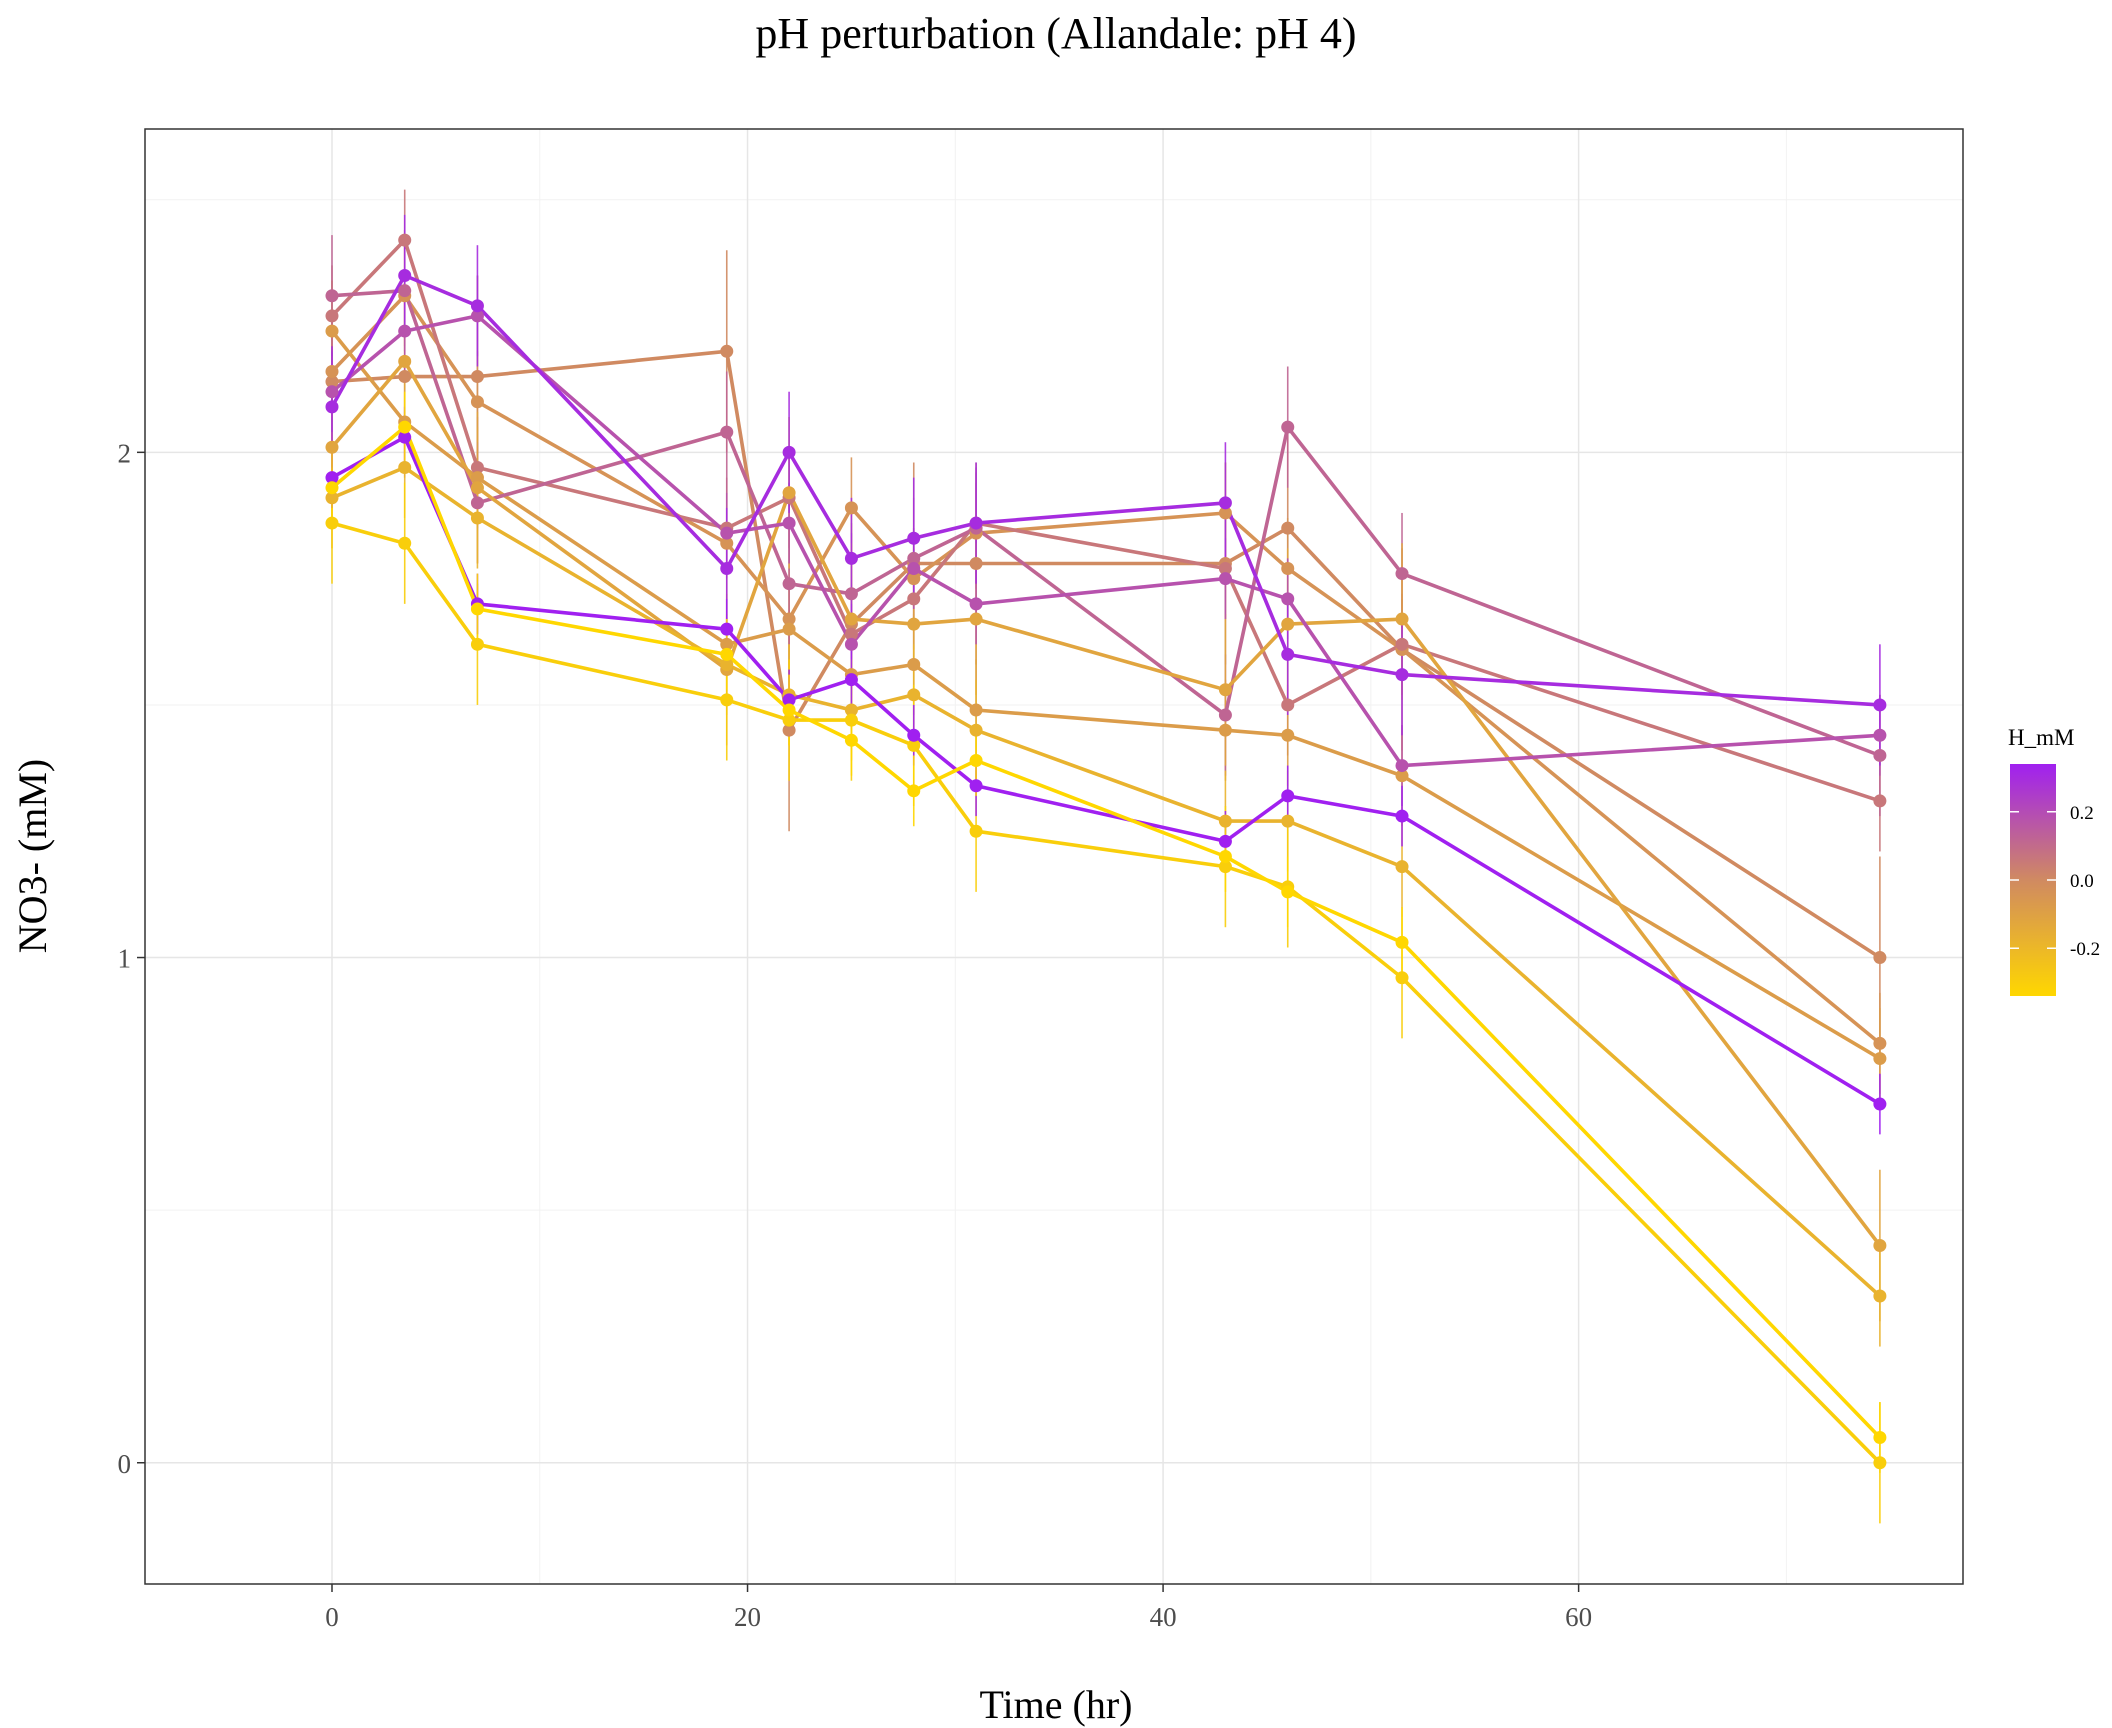  I want to click on x-tick-label-2: 40, so click(1163, 1617).